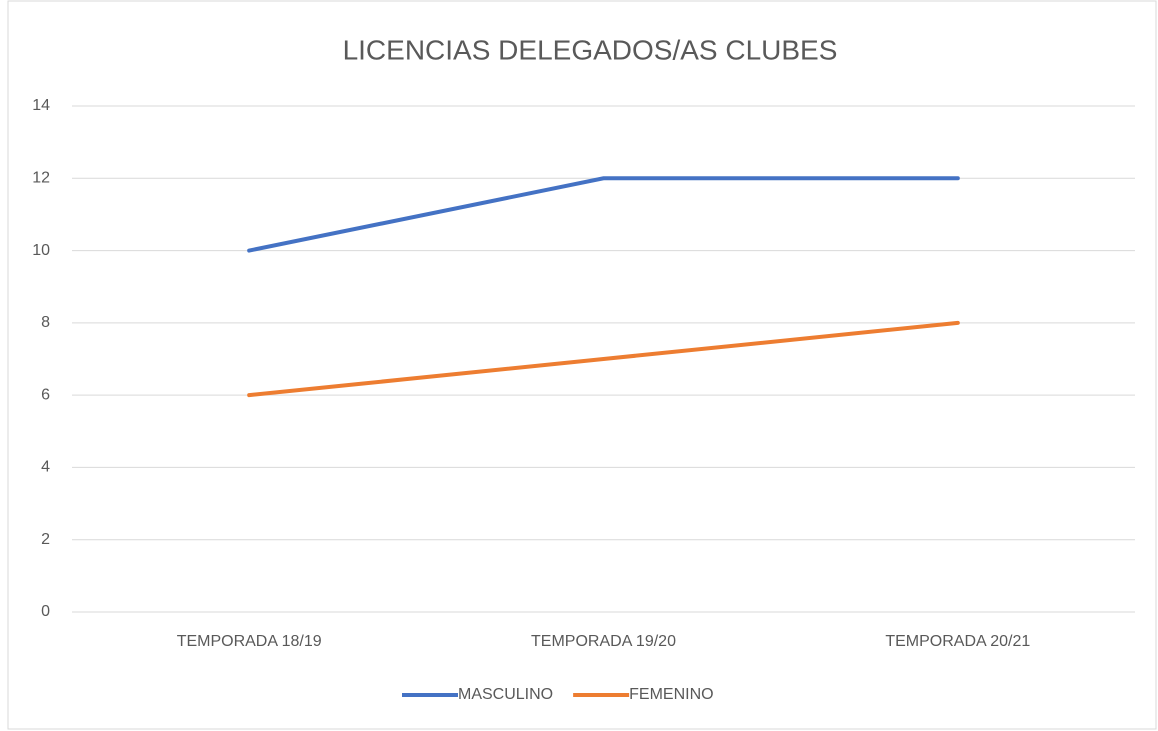 Image resolution: width=1158 pixels, height=731 pixels. I want to click on y-tick-label: 6, so click(45, 394).